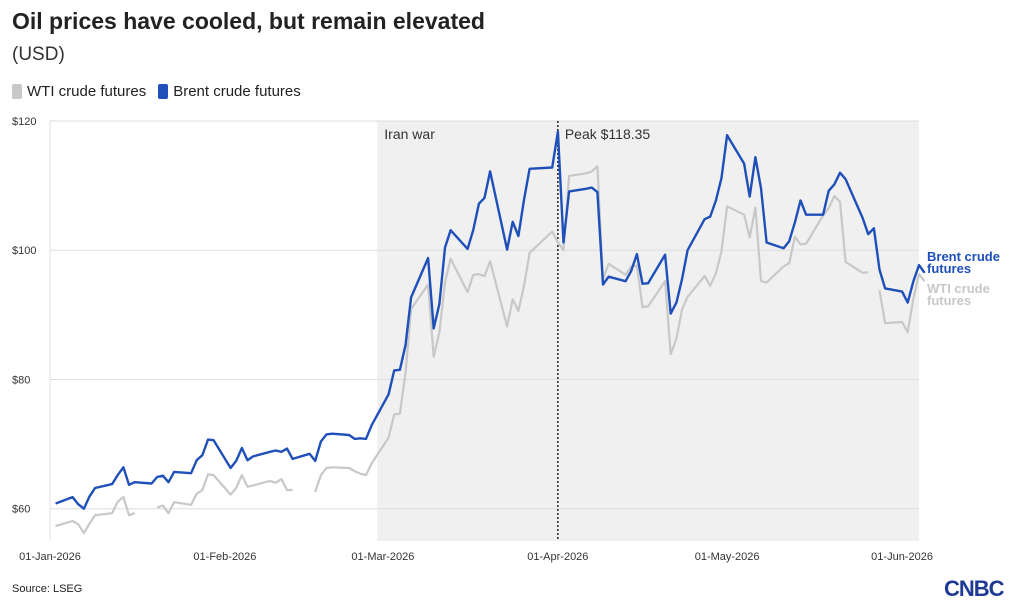  What do you see at coordinates (409, 134) in the screenshot?
I see `shaded-region-label: Iran war` at bounding box center [409, 134].